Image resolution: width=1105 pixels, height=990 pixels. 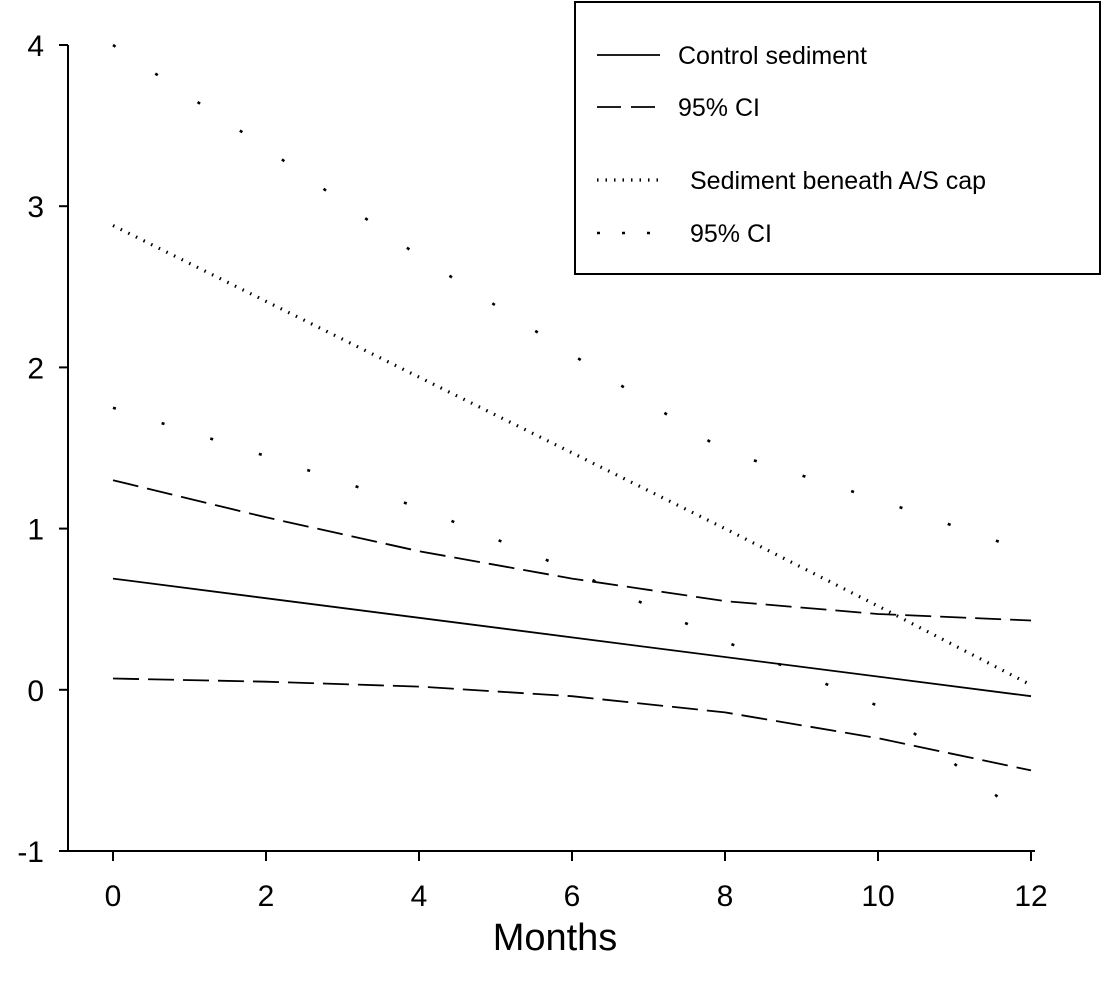 I want to click on y-tick-label: 0, so click(x=35, y=691).